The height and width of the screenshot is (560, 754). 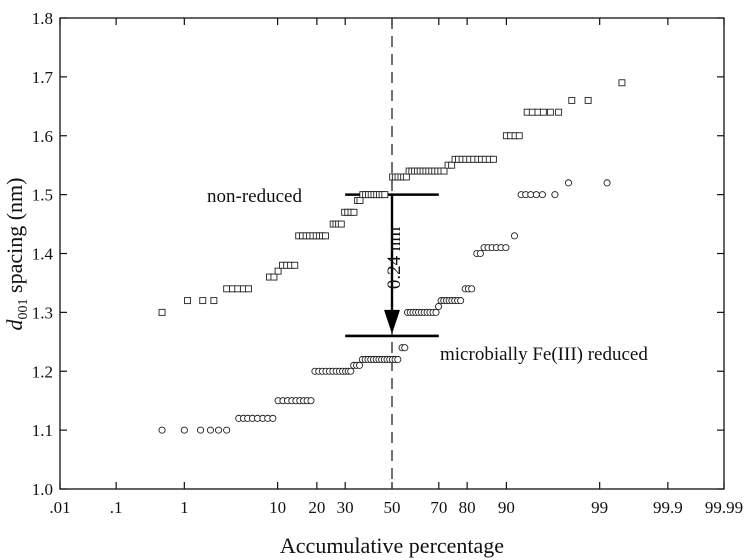 What do you see at coordinates (392, 545) in the screenshot?
I see `x-axis-title: Accumulative percentage` at bounding box center [392, 545].